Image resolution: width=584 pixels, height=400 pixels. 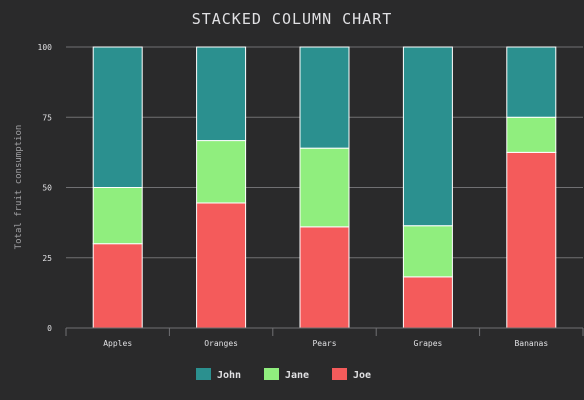 I want to click on chart-title: STACKED COLUMN CHART, so click(x=292, y=19).